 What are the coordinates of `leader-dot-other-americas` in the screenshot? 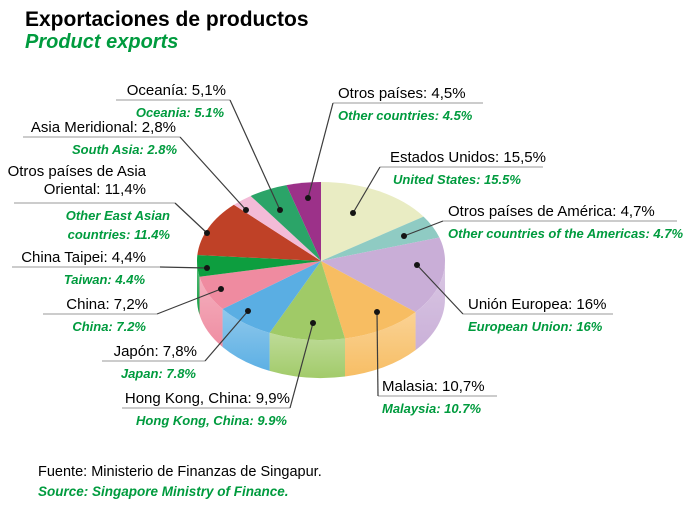 It's located at (404, 236).